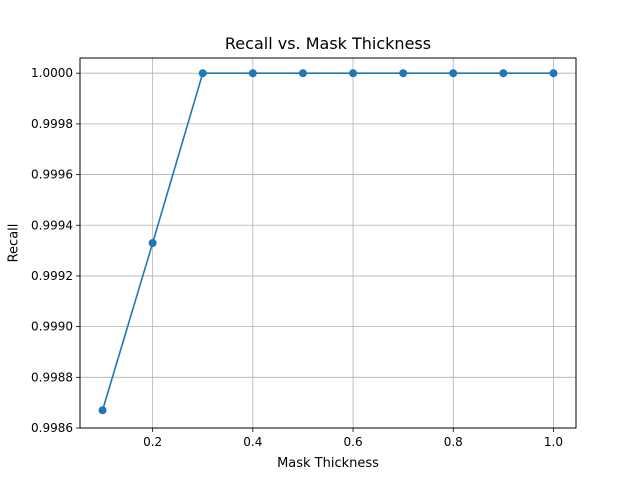  What do you see at coordinates (14, 243) in the screenshot?
I see `y-axis-label: Recall` at bounding box center [14, 243].